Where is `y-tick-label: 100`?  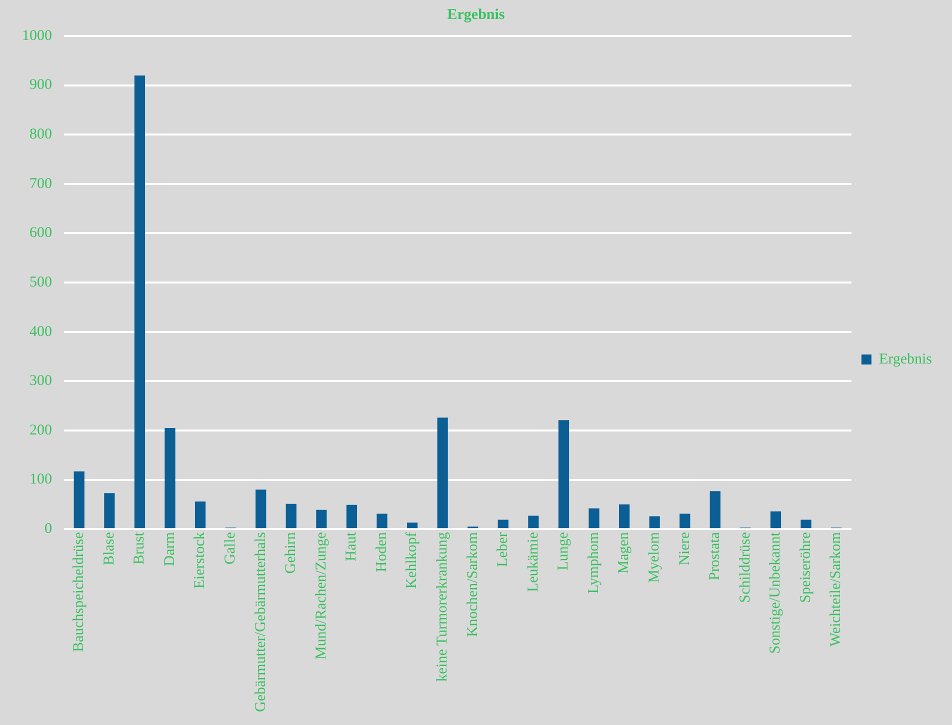 y-tick-label: 100 is located at coordinates (41, 480).